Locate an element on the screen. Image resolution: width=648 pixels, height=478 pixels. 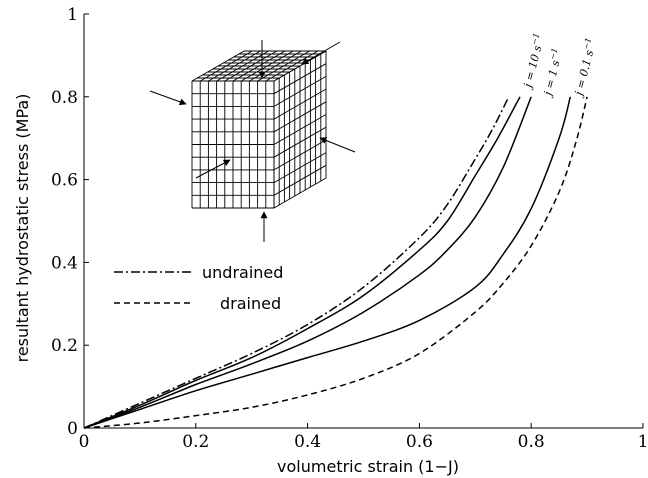
x-axis-label: volumetric strain (1−J) is located at coordinates (368, 466).